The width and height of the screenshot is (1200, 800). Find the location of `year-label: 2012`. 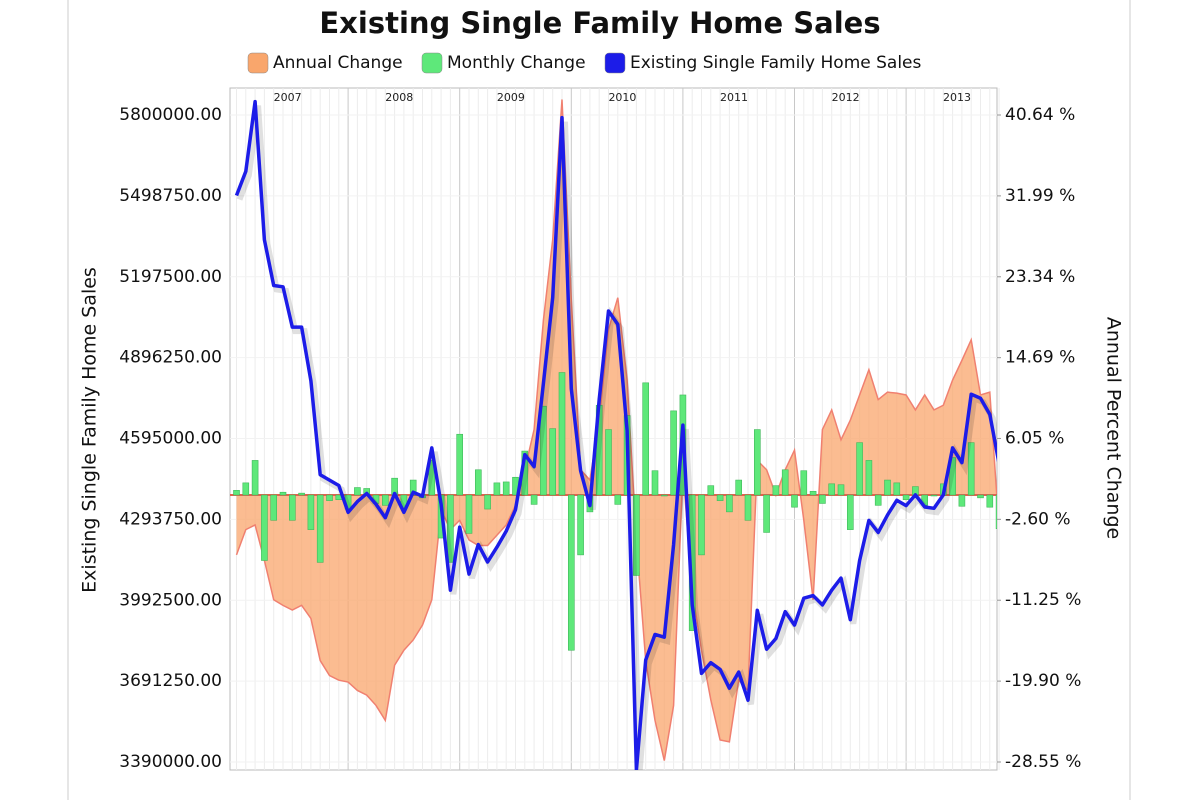

year-label: 2012 is located at coordinates (846, 97).